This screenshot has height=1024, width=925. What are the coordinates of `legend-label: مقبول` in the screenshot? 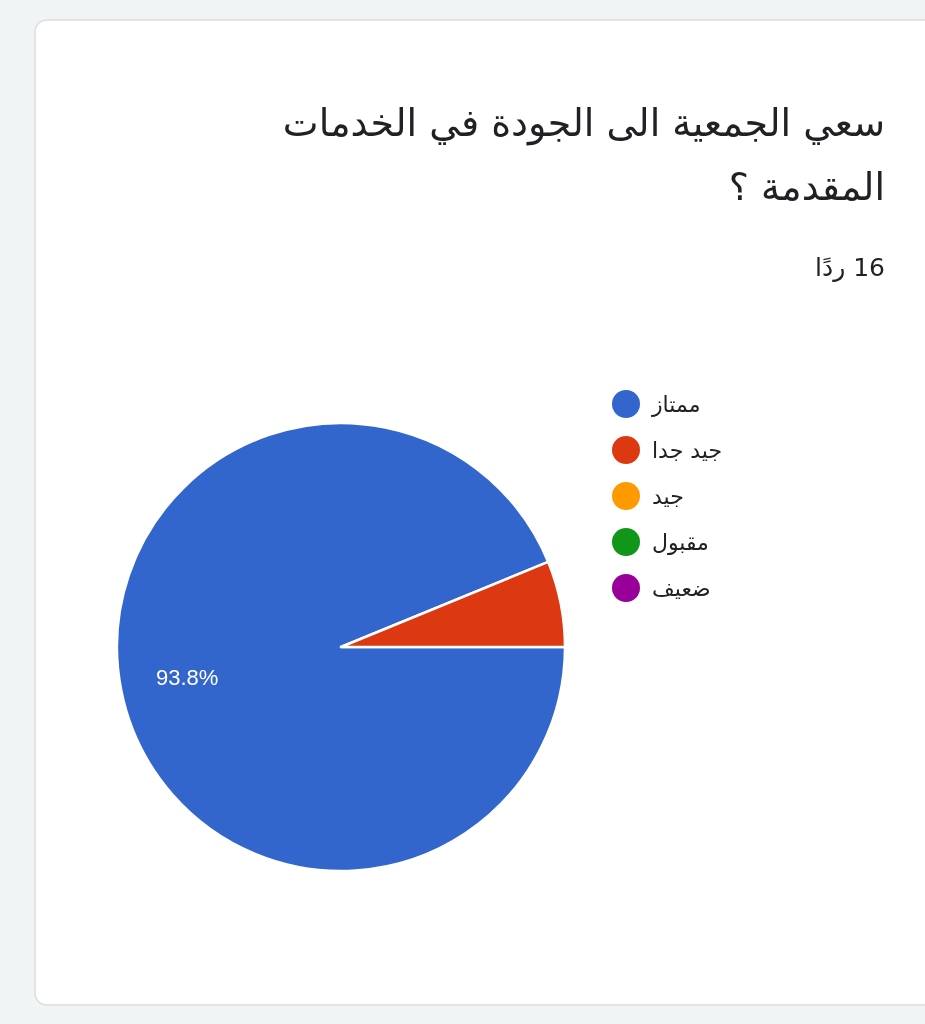 It's located at (680, 542).